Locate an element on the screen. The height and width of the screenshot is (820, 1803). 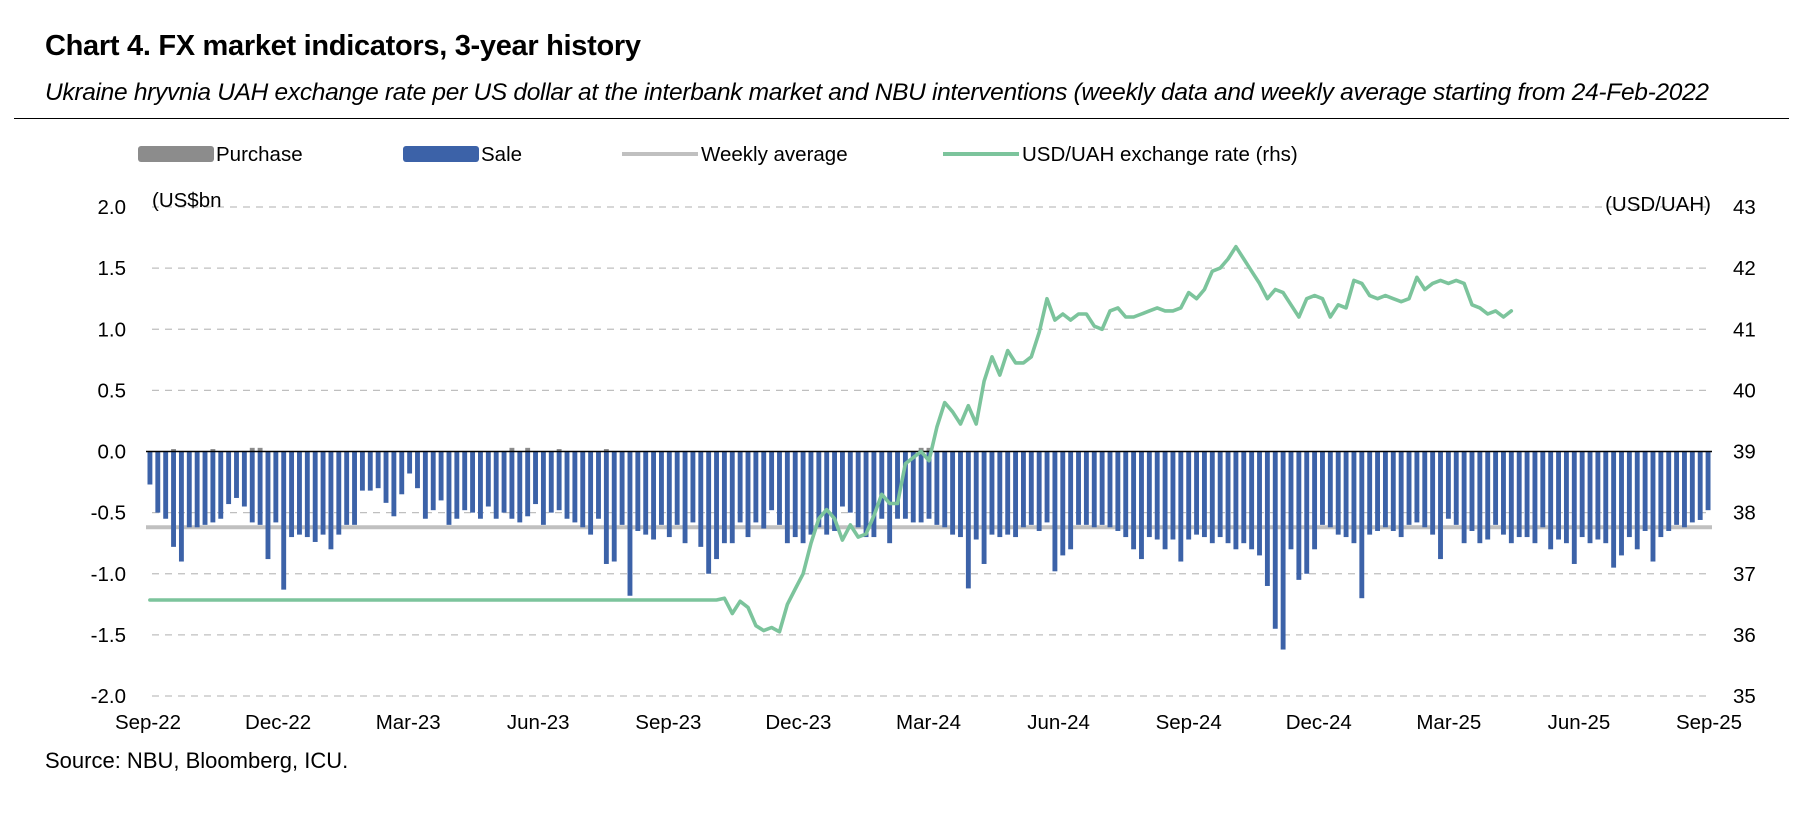
left-axis-tick-label: 1.0 is located at coordinates (112, 329).